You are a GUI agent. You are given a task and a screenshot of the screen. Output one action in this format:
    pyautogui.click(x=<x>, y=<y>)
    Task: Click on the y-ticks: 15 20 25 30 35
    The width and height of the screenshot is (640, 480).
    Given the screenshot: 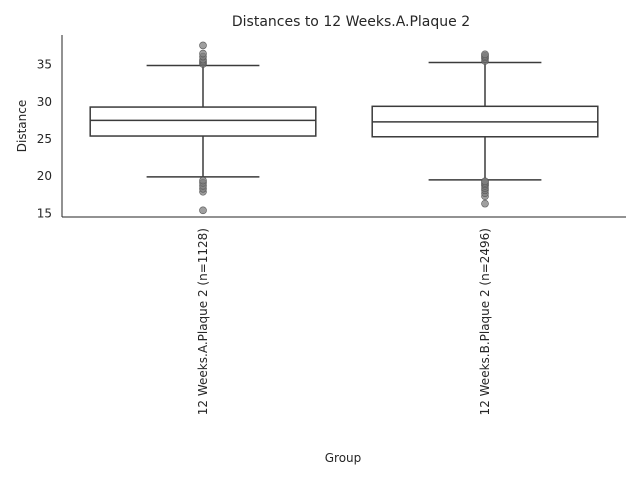 What is the action you would take?
    pyautogui.click(x=44, y=139)
    